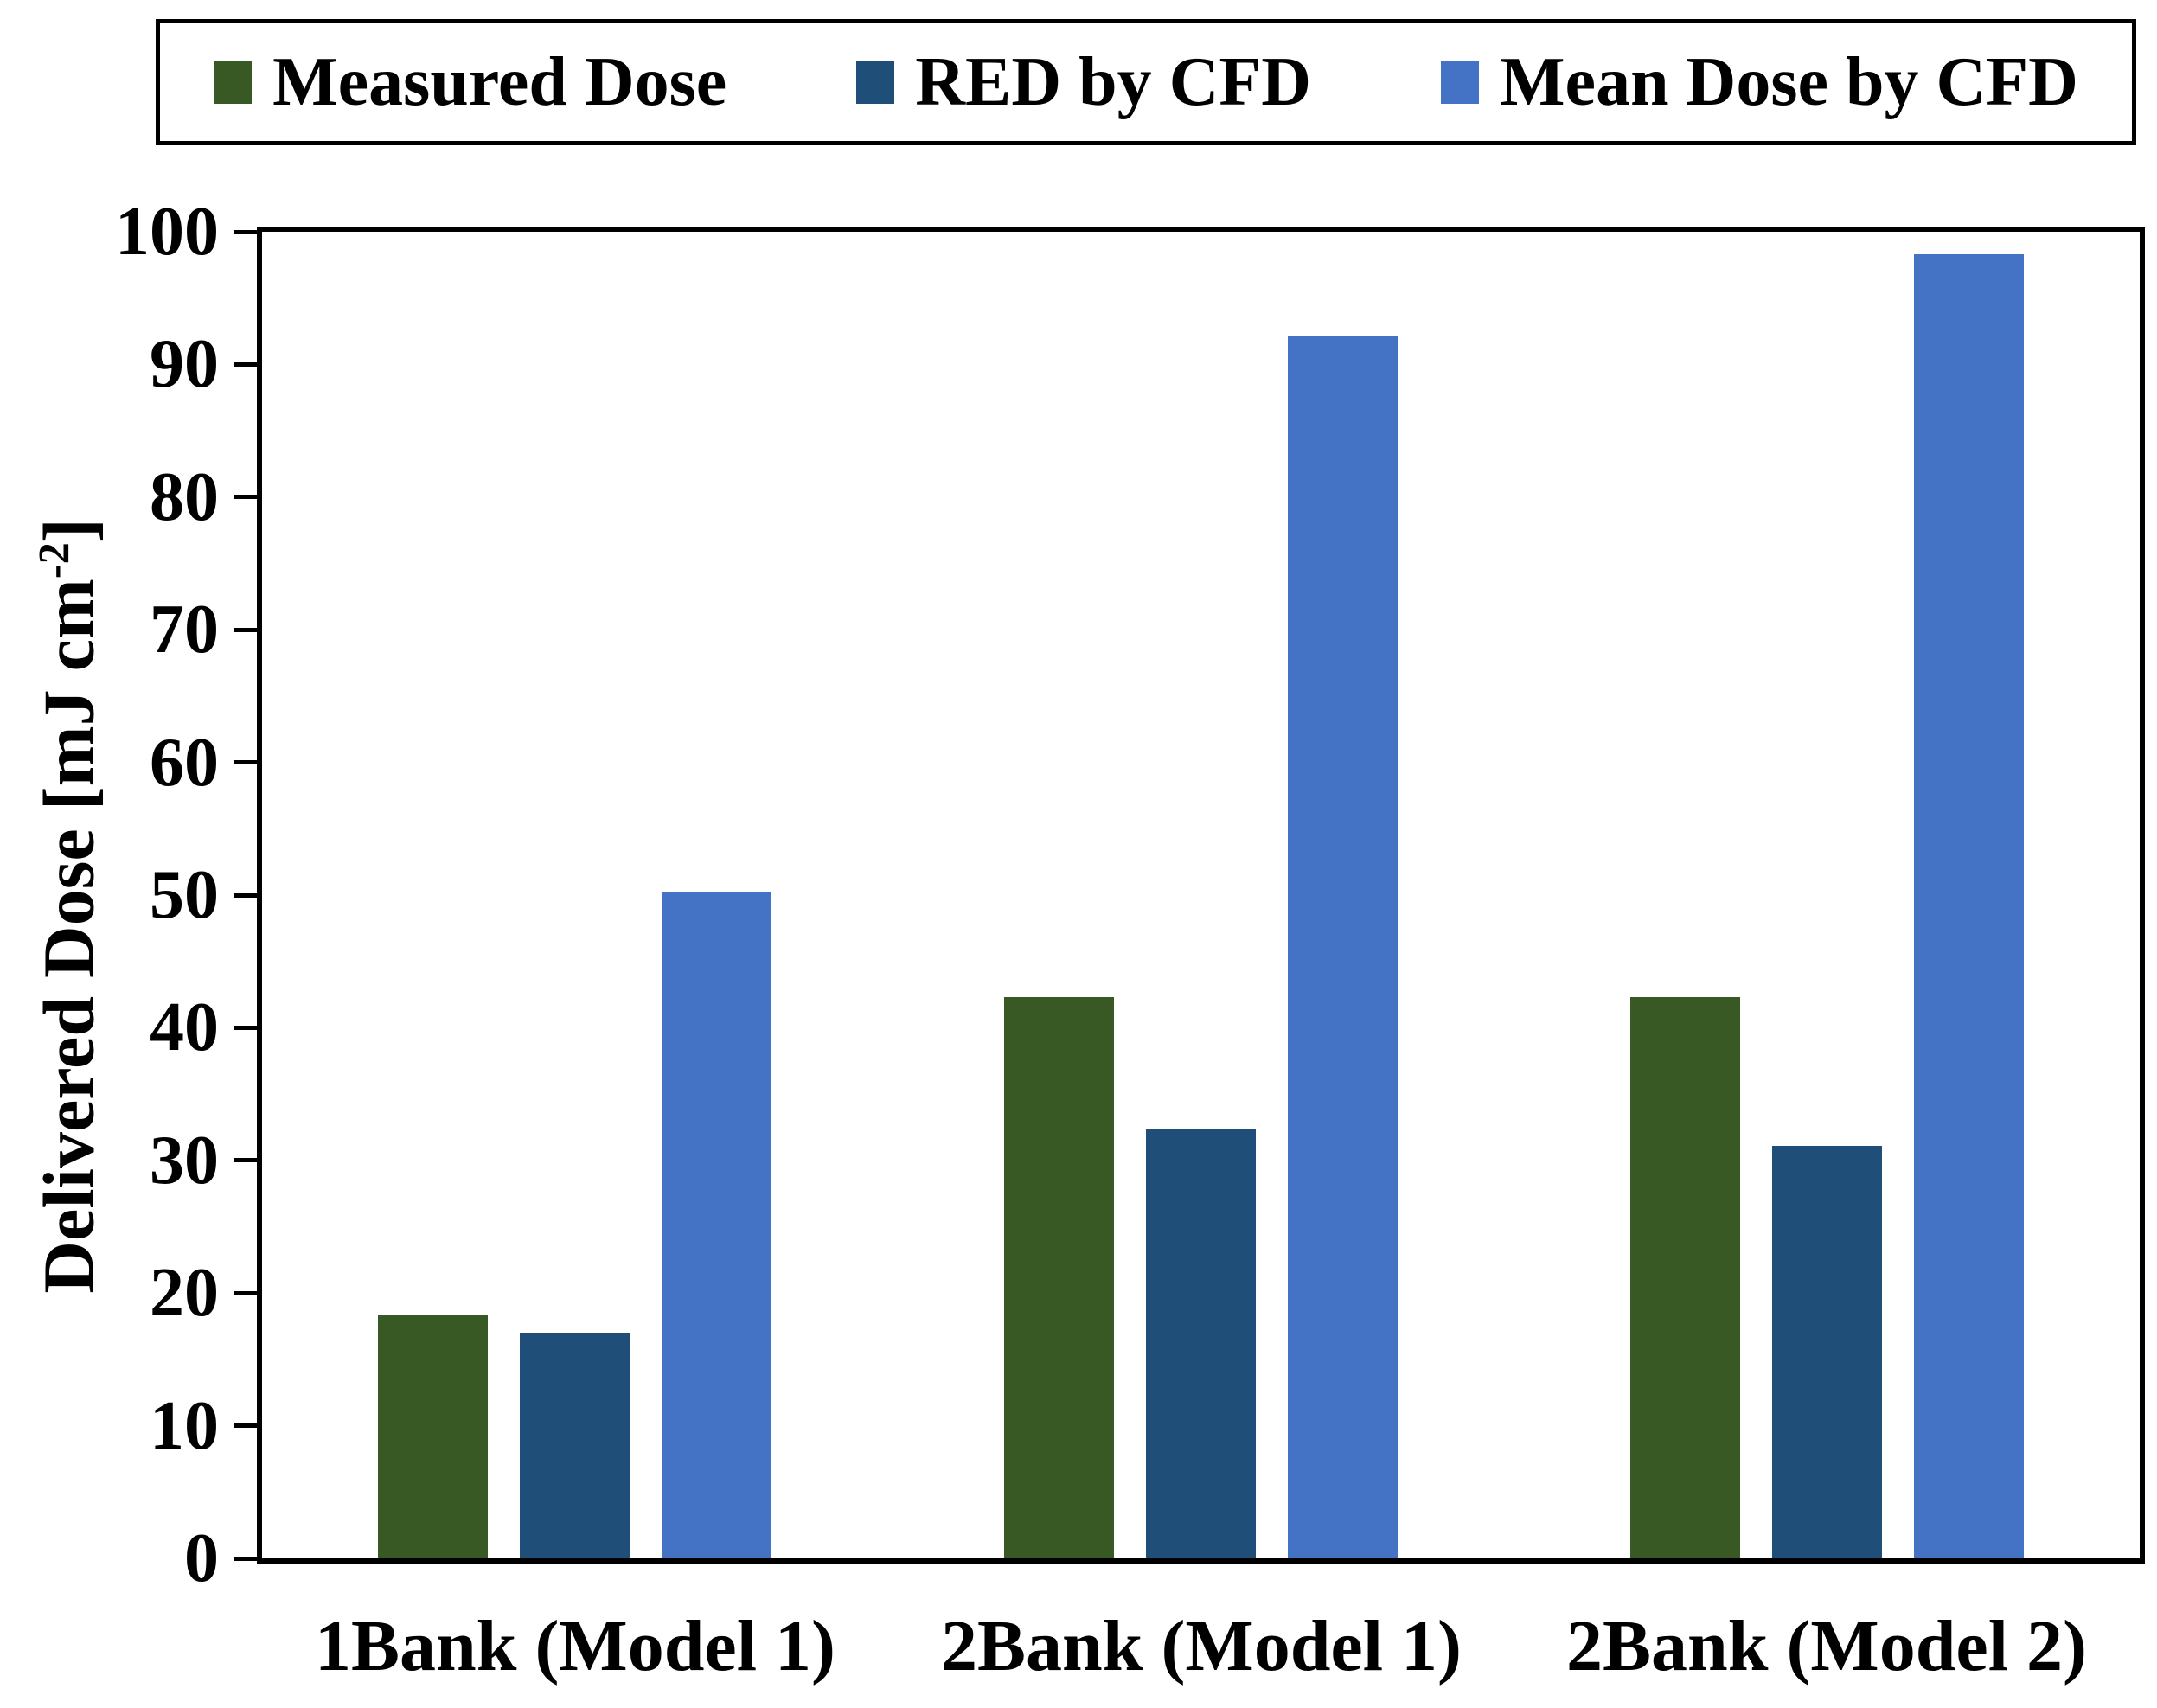  What do you see at coordinates (185, 1293) in the screenshot?
I see `y-tick-label-20: 20` at bounding box center [185, 1293].